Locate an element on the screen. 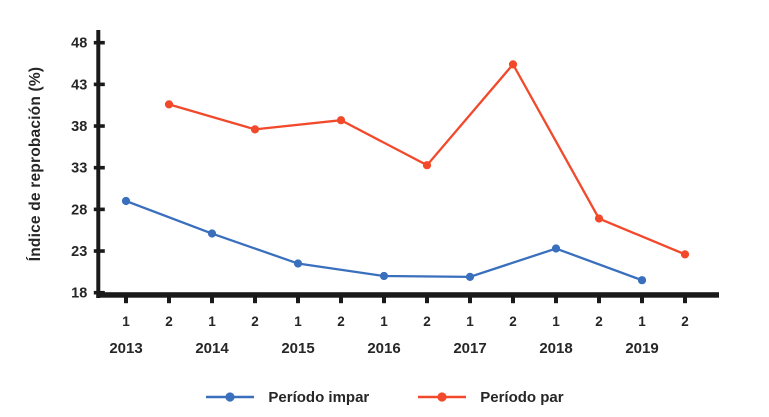 The image size is (769, 417). y-tick-label: 28 is located at coordinates (79, 210).